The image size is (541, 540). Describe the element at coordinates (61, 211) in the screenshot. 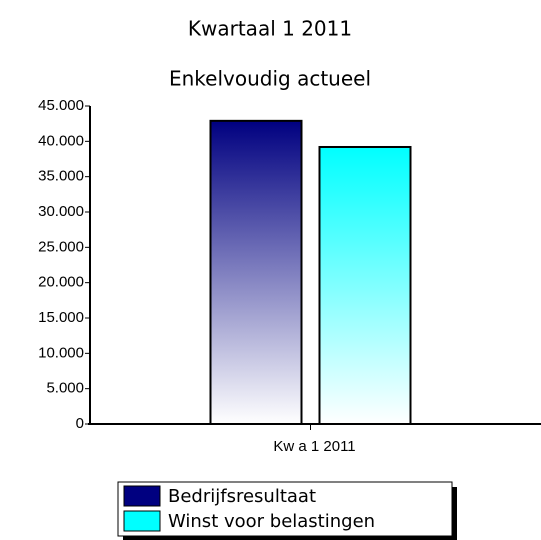

I see `y-tick-label: 30.000` at that location.